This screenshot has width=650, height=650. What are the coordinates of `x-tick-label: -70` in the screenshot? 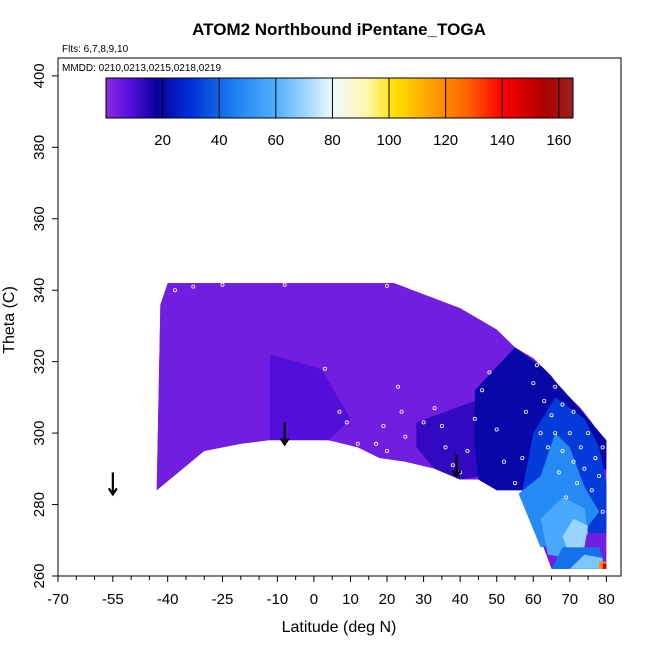 It's located at (58, 599).